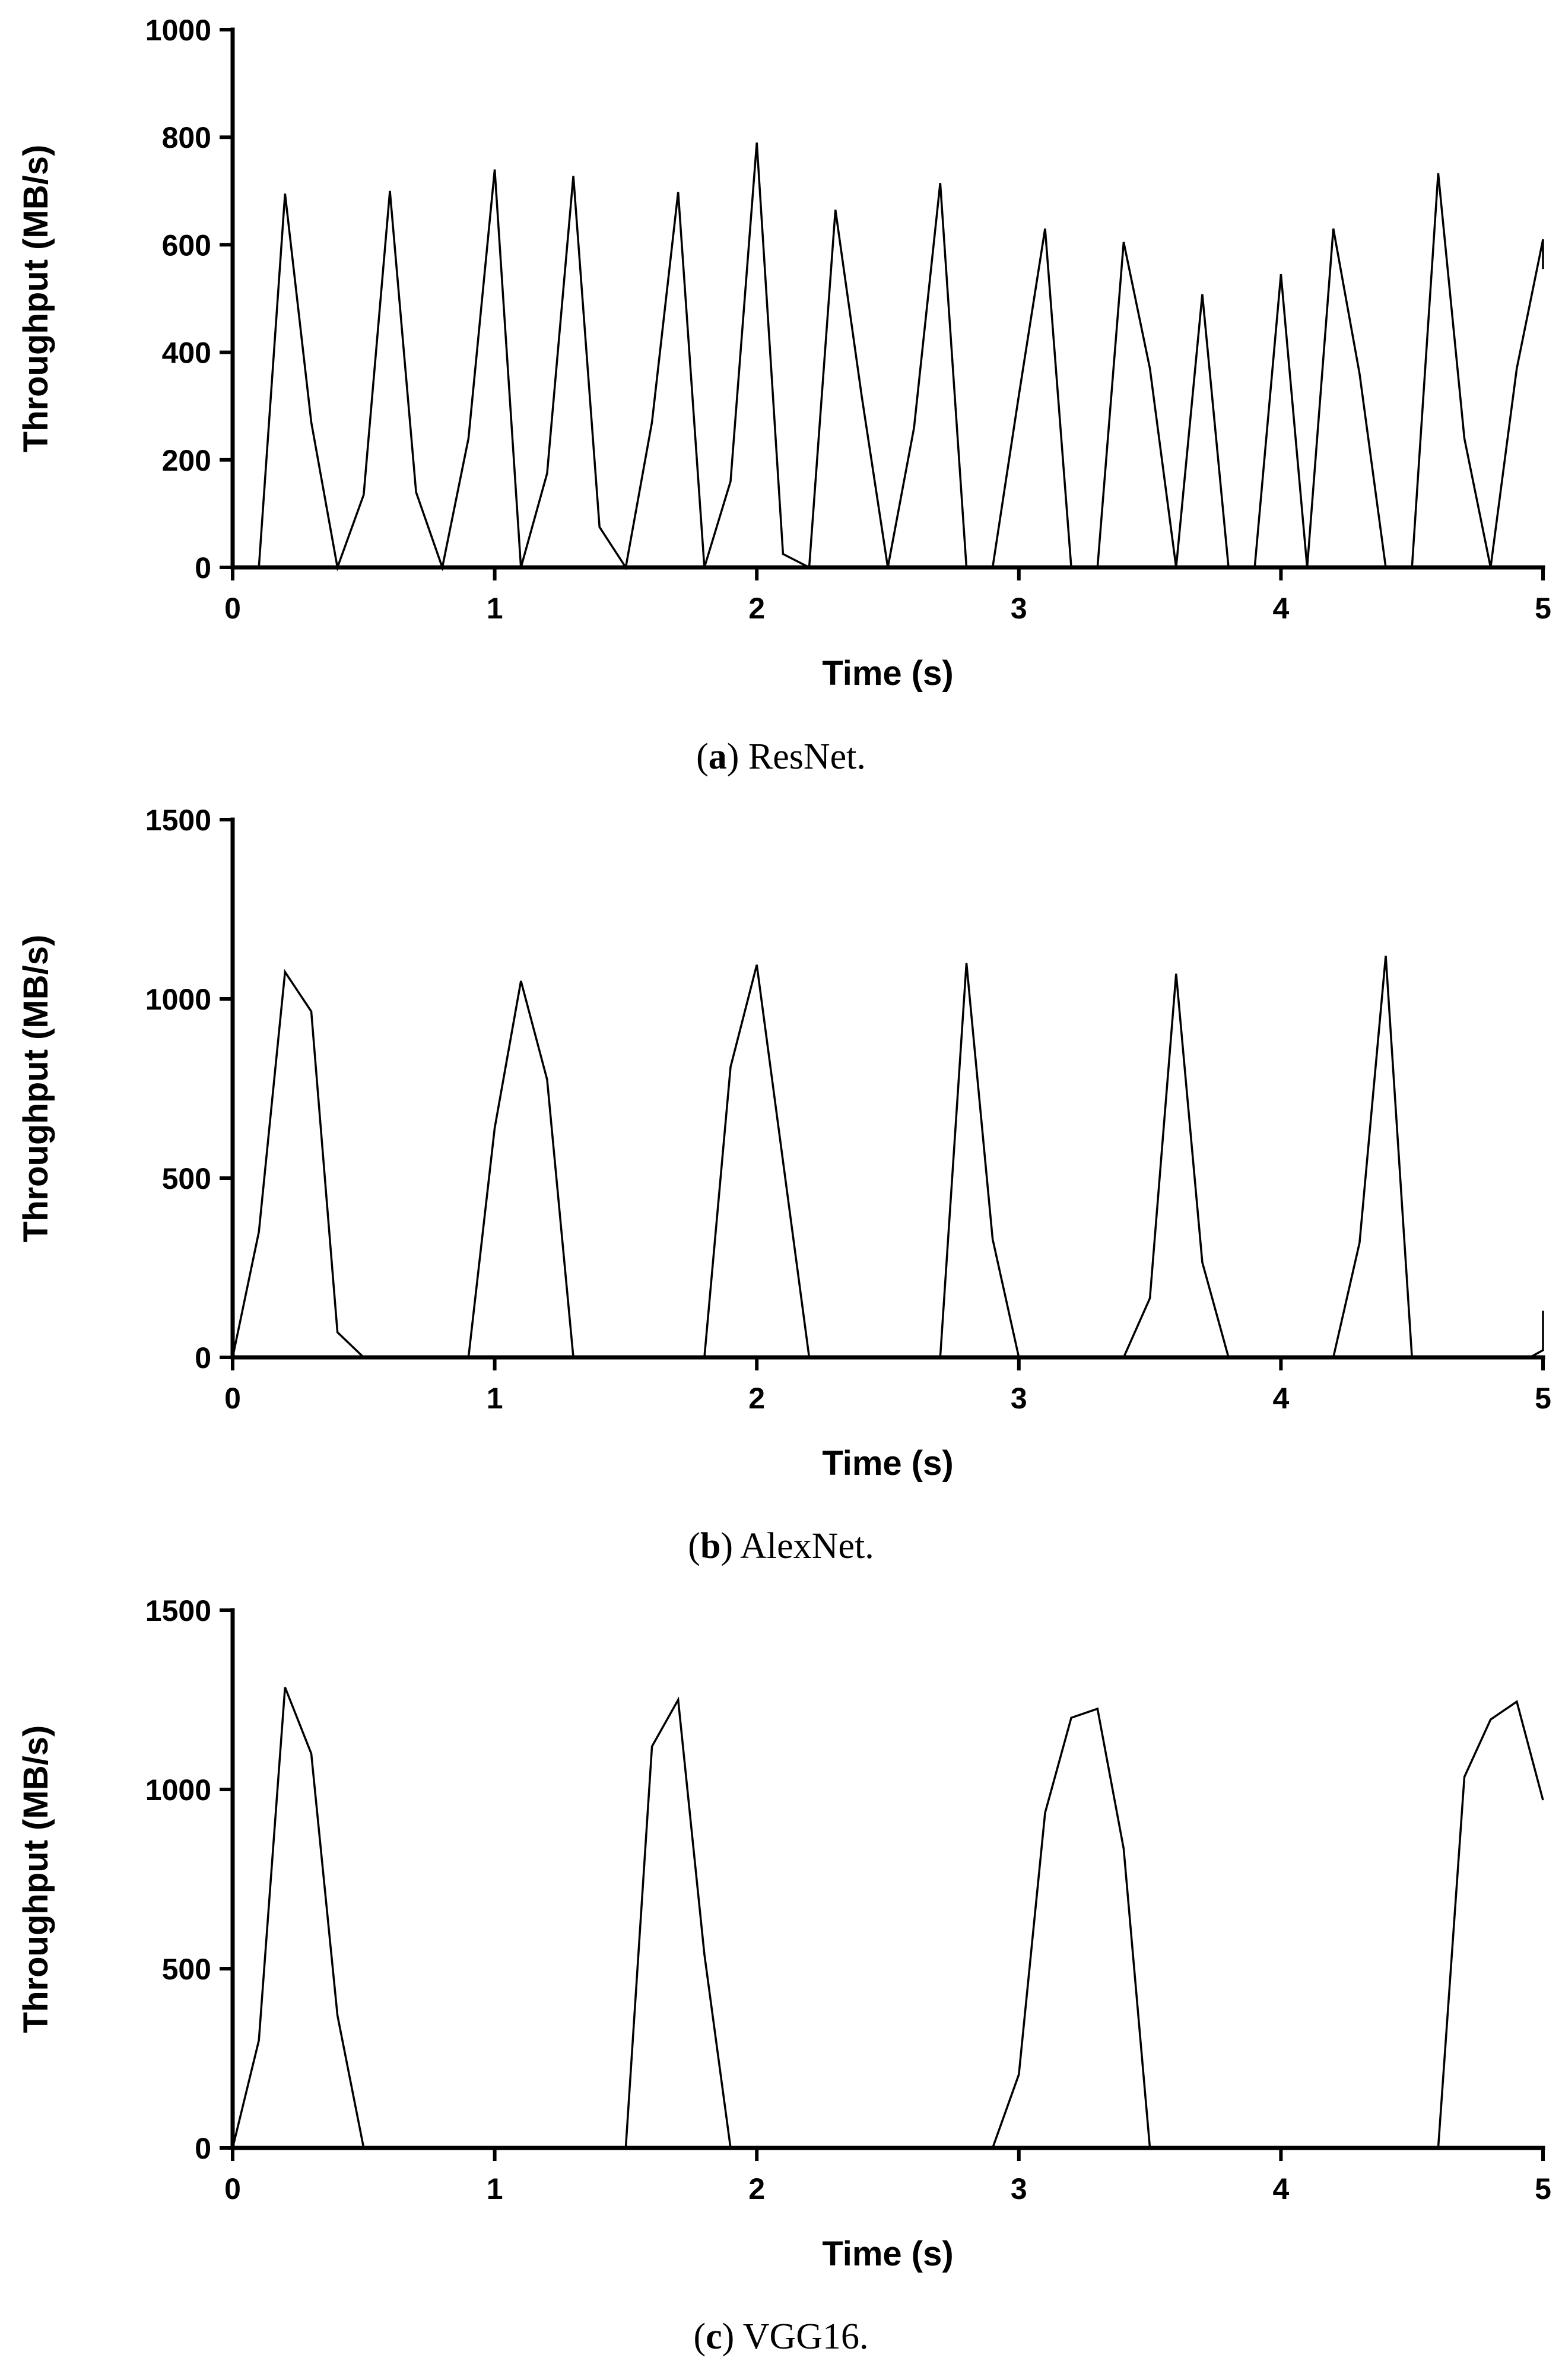 The image size is (1562, 2380). Describe the element at coordinates (187, 1969) in the screenshot. I see `vgg16-y-tick-label: 500` at that location.